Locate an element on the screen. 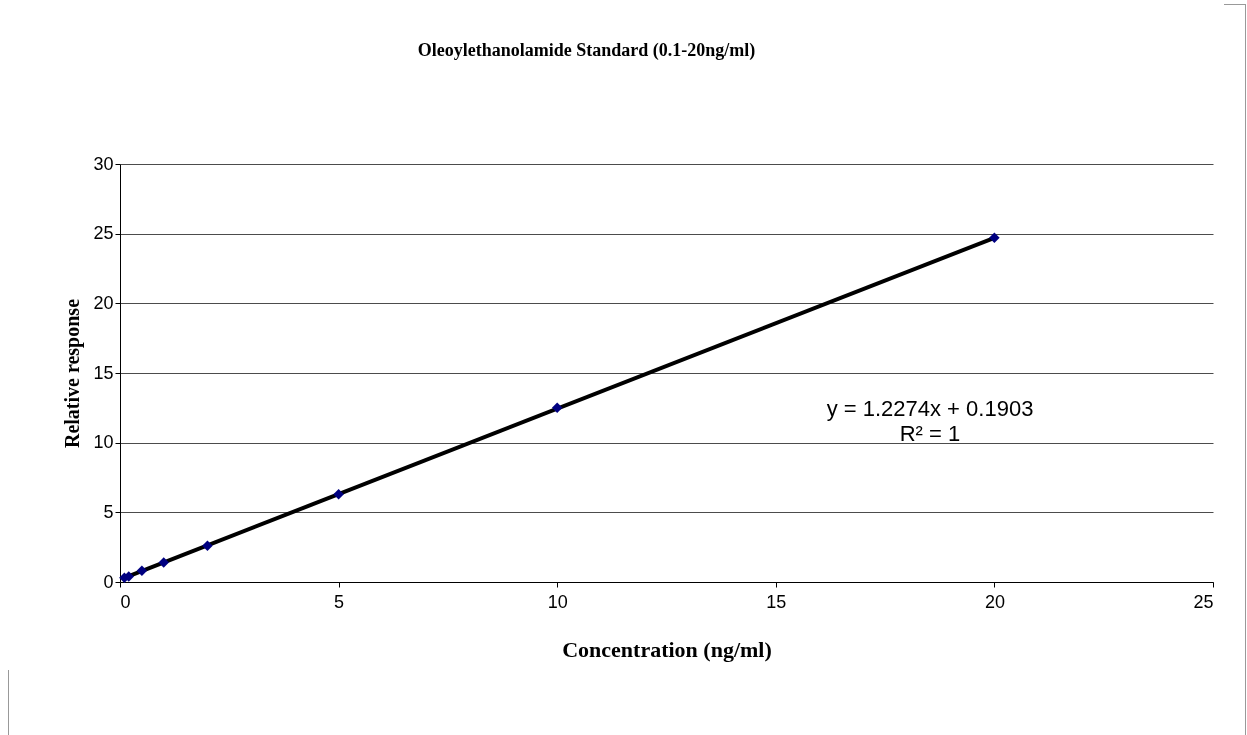 This screenshot has height=735, width=1247. x-tick-label: 20 is located at coordinates (994, 601).